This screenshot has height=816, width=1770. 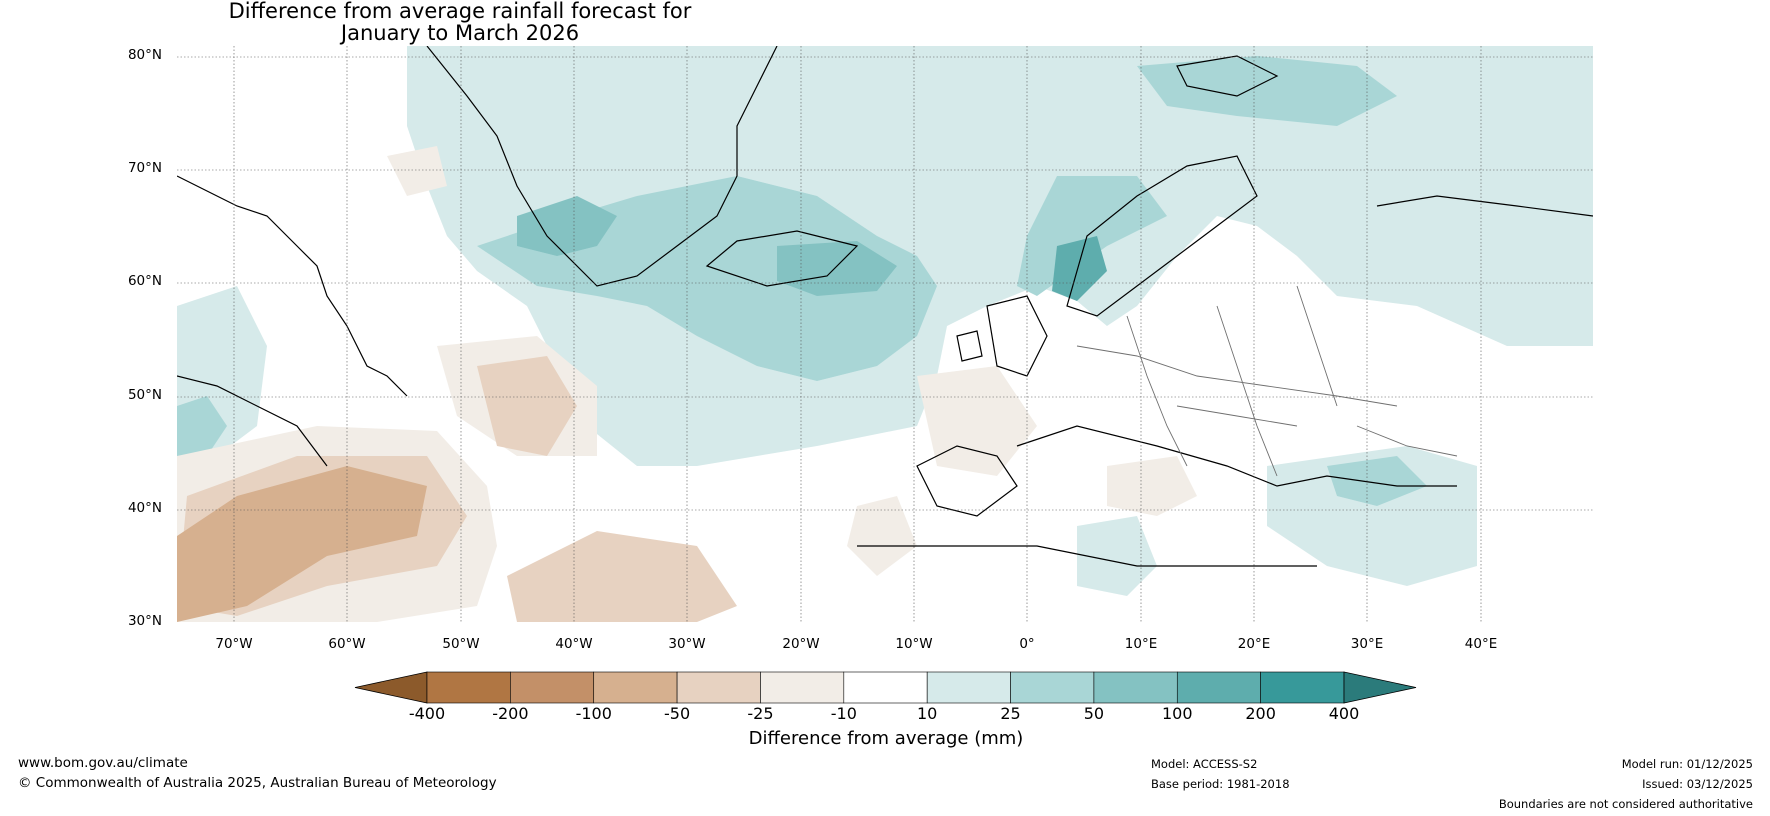 I want to click on dry-region-sargasso-core, so click(x=302, y=544).